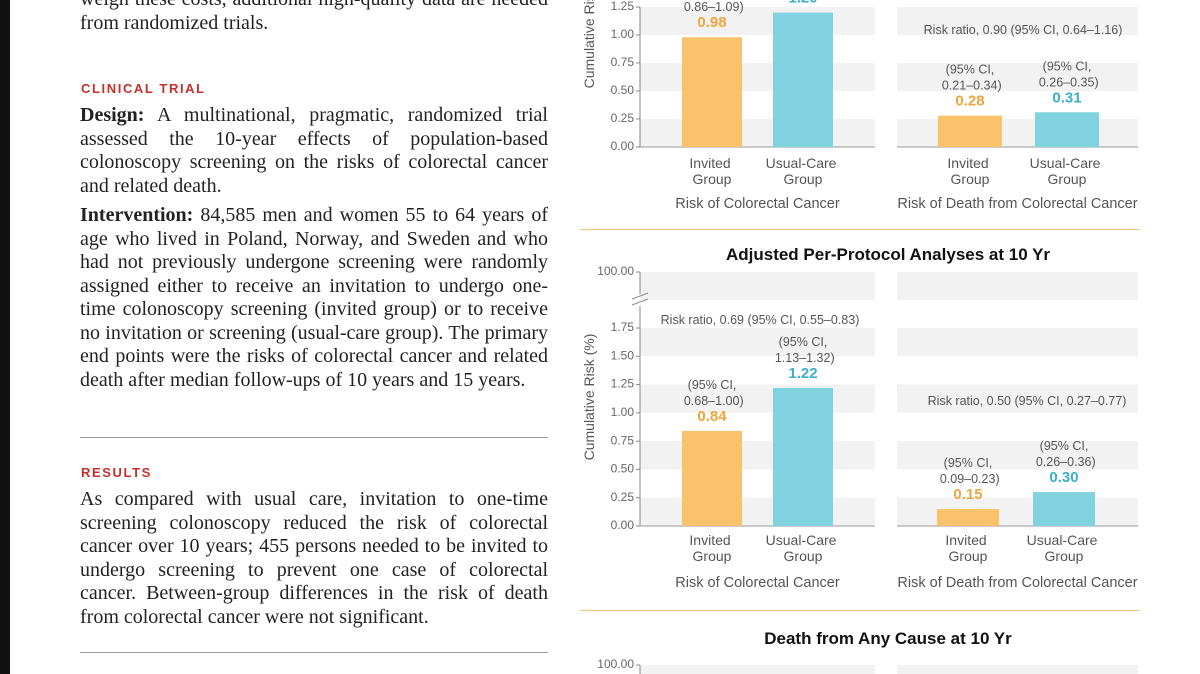 Image resolution: width=1200 pixels, height=674 pixels. What do you see at coordinates (969, 78) in the screenshot?
I see `ci-label: (95% CI, 0.21–0.34)` at bounding box center [969, 78].